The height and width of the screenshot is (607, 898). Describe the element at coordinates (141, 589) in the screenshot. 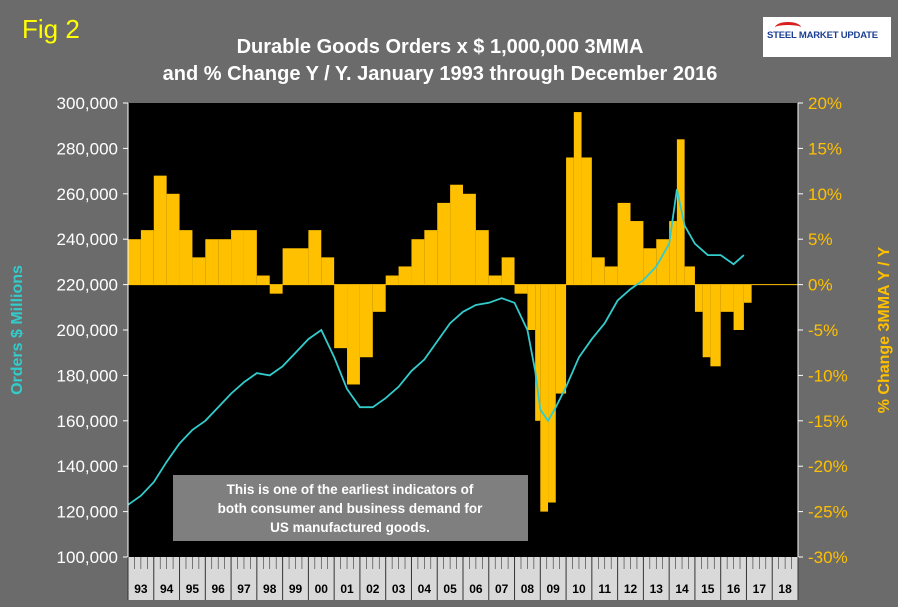

I see `x-label-93: 93` at that location.